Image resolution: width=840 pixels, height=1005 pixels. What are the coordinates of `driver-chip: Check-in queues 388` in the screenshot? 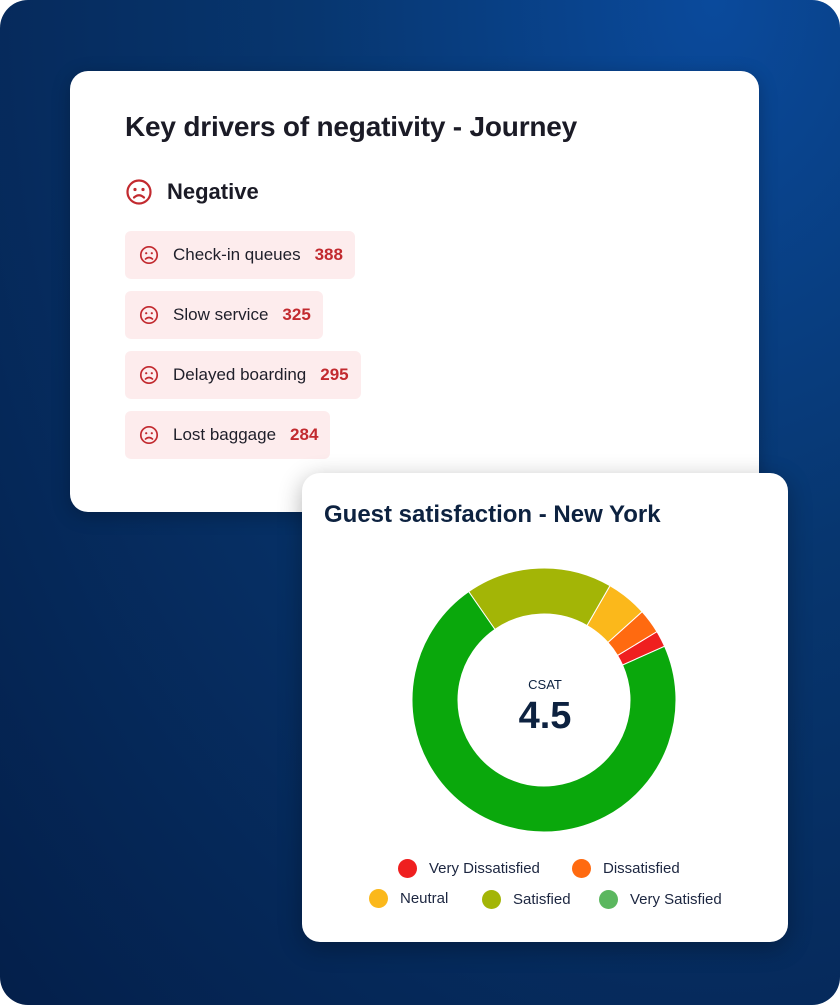 It's located at (240, 255).